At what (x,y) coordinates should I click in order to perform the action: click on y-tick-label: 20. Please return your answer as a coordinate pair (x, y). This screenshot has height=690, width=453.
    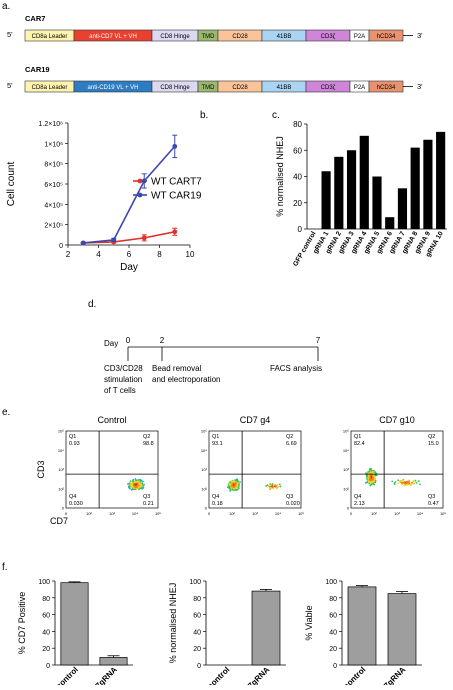
    Looking at the image, I should click on (46, 649).